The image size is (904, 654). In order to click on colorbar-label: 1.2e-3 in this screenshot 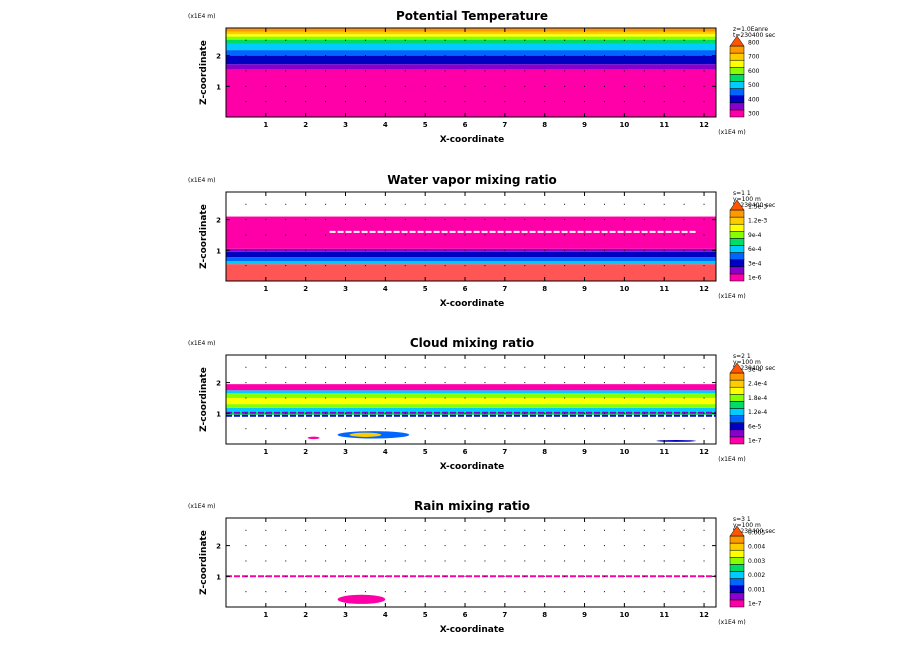, I will do `click(757, 221)`.